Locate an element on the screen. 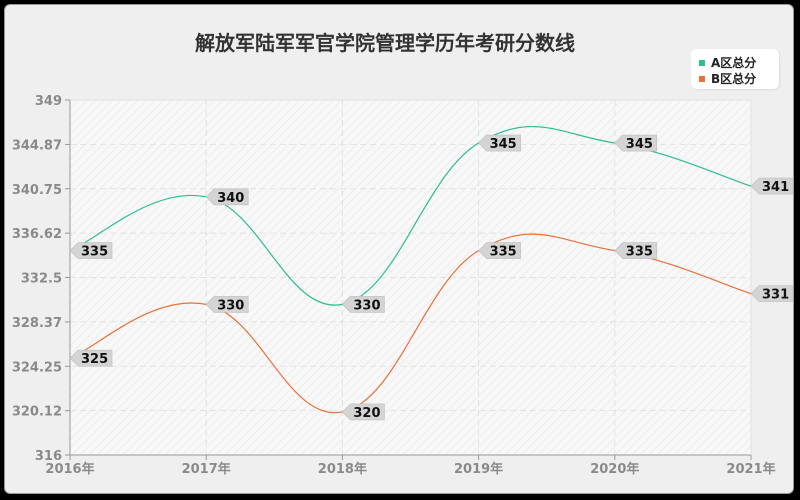 This screenshot has height=500, width=800. svg-text: 320 is located at coordinates (366, 413).